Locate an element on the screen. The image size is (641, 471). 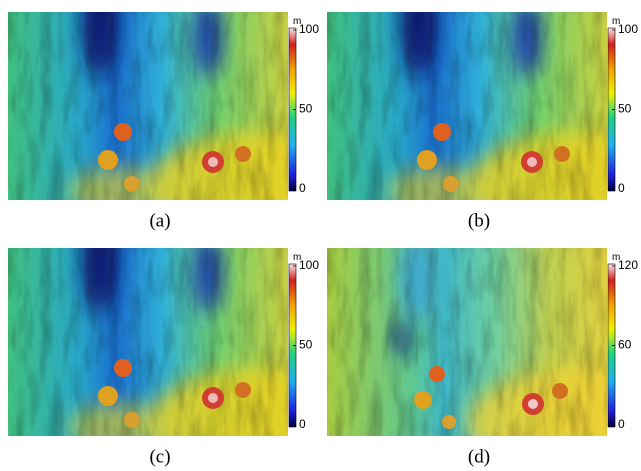
colorbar-tick-label: 60 is located at coordinates (625, 345).